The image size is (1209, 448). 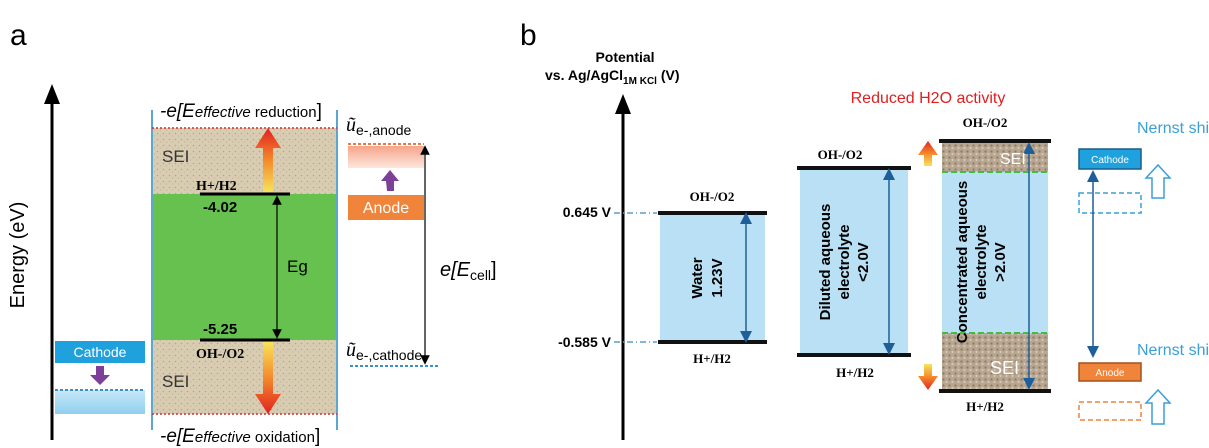 What do you see at coordinates (18, 255) in the screenshot?
I see `energy-axis-label: Energy (eV)` at bounding box center [18, 255].